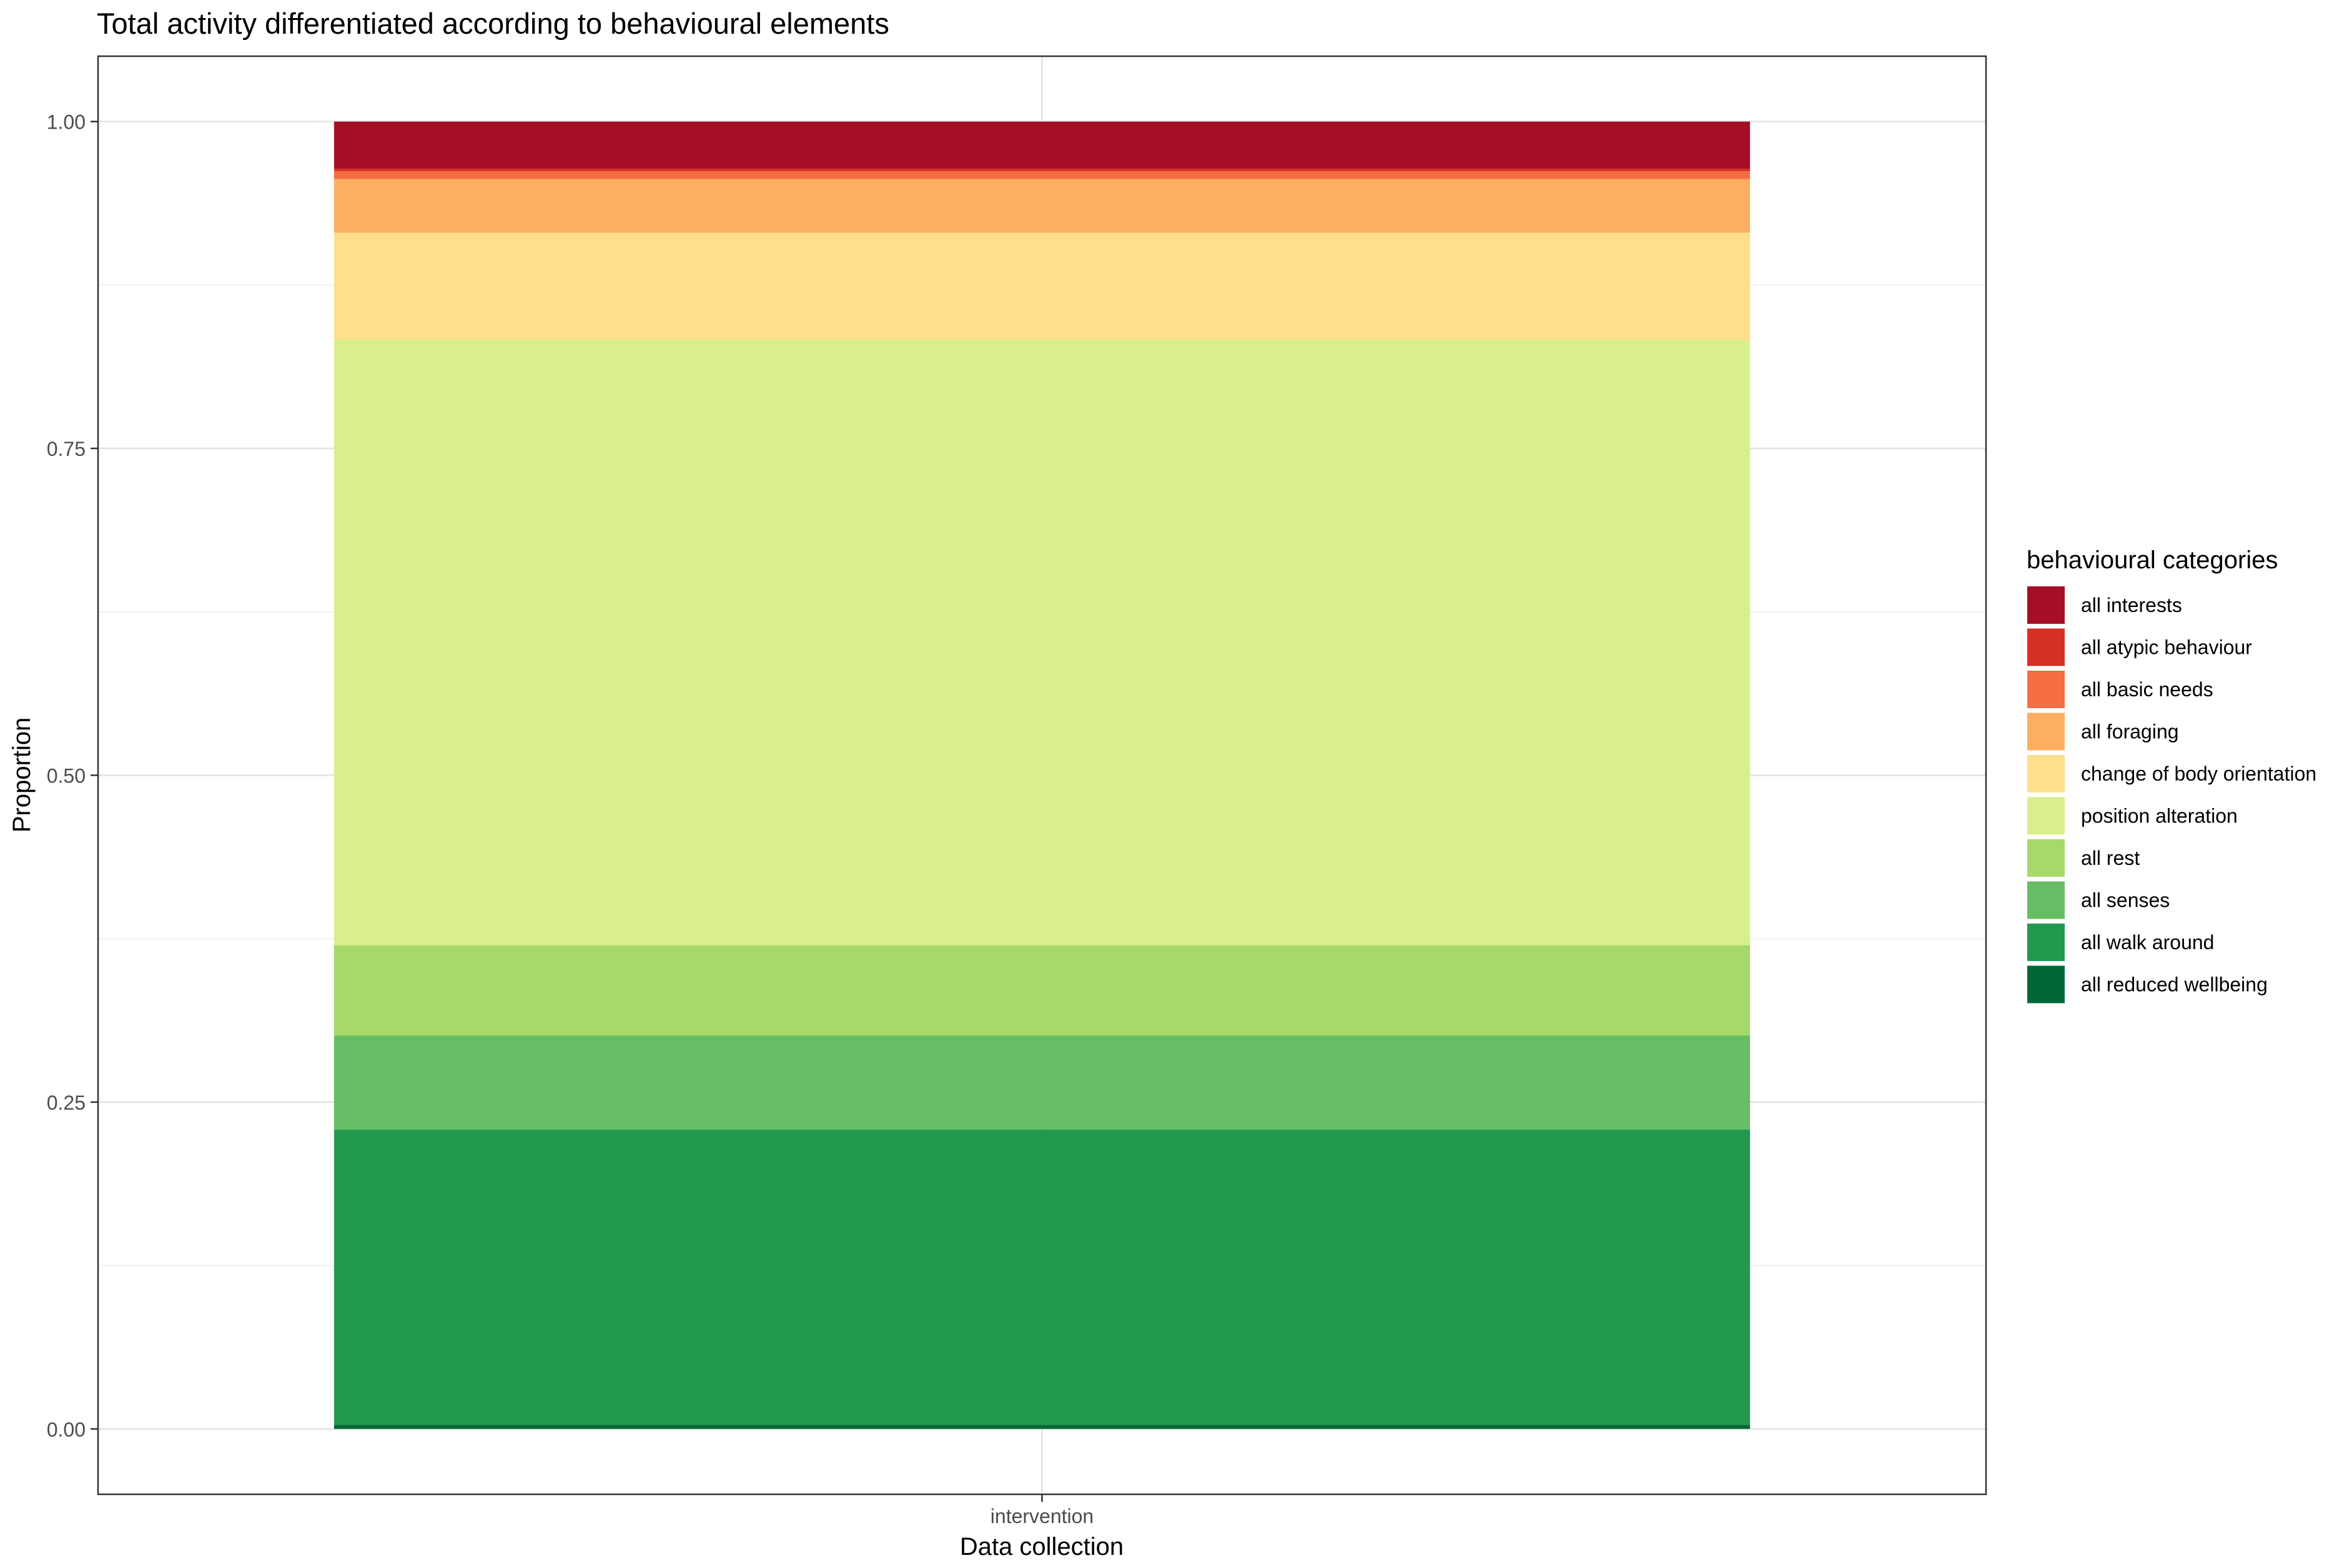 The height and width of the screenshot is (1568, 2347). What do you see at coordinates (66, 122) in the screenshot?
I see `y-tick-label: 1.00` at bounding box center [66, 122].